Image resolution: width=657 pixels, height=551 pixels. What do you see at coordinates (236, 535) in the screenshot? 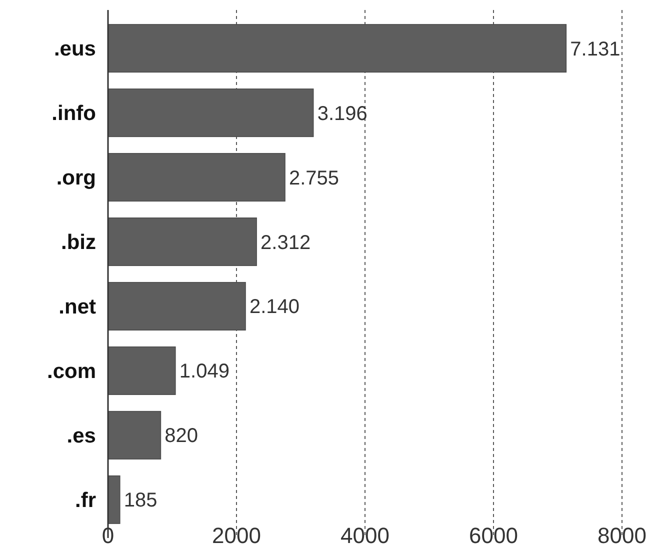
I see `x-tick-label: 2000` at bounding box center [236, 535].